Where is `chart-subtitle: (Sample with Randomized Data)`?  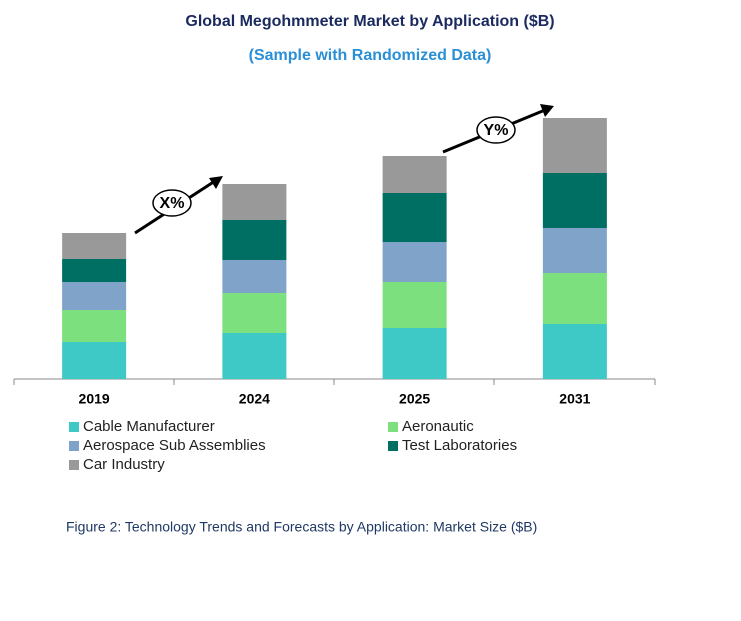
chart-subtitle: (Sample with Randomized Data) is located at coordinates (370, 55).